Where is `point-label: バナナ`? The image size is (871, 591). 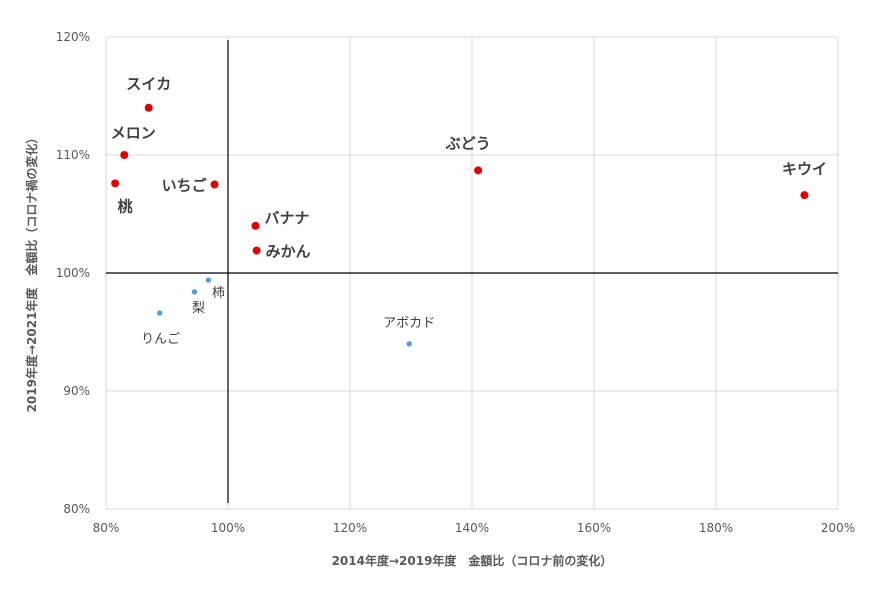
point-label: バナナ is located at coordinates (286, 218).